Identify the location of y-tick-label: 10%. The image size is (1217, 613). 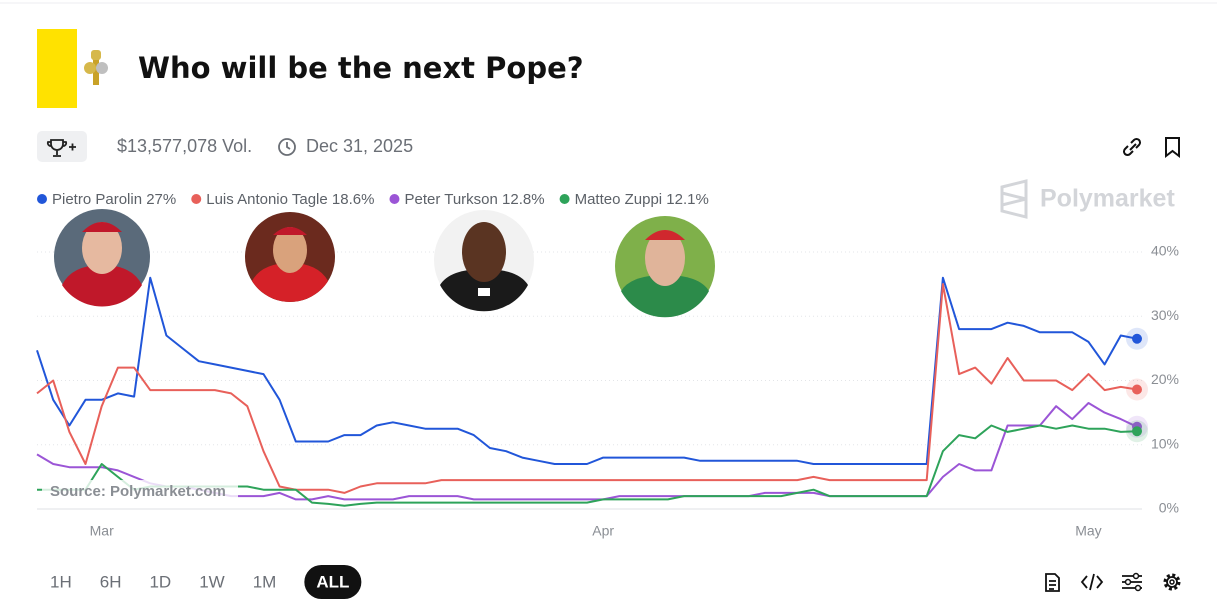
(1165, 443).